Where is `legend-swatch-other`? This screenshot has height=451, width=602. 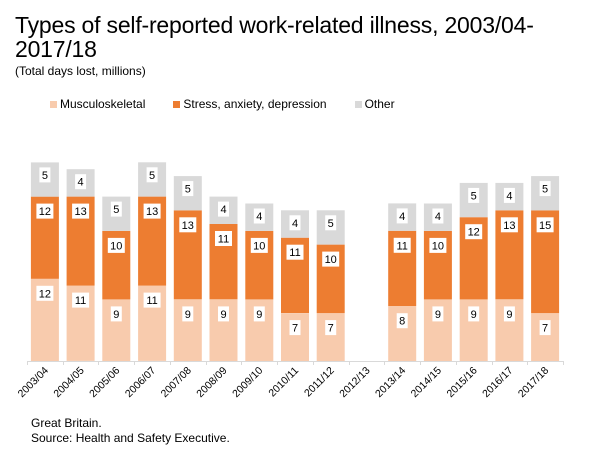
legend-swatch-other is located at coordinates (358, 104).